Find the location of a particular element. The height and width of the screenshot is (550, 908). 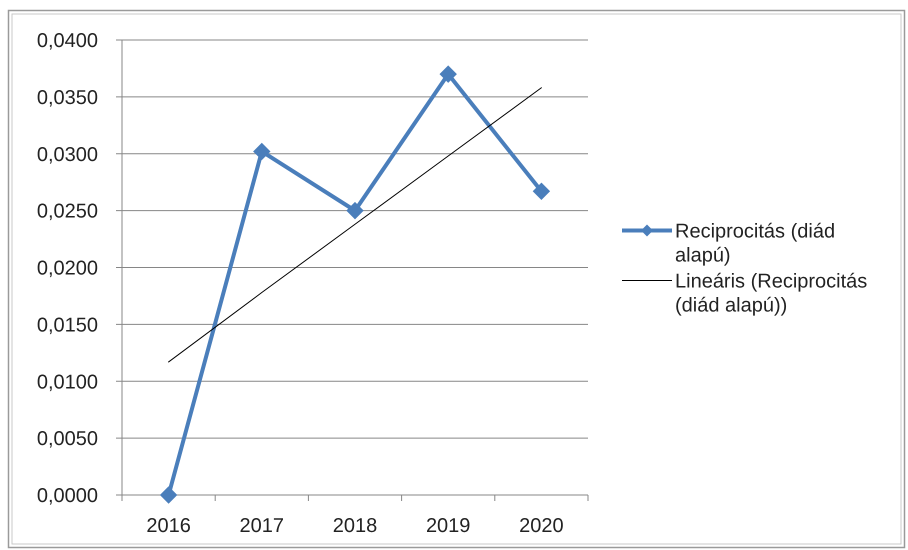

y-tick-label: 0,0100 is located at coordinates (67, 382).